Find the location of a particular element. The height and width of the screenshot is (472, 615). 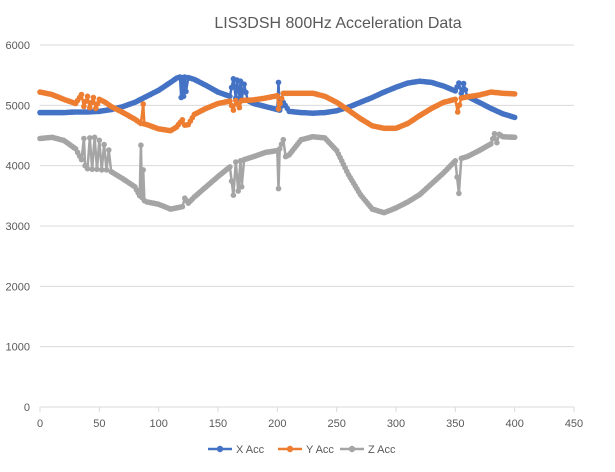

y-tick-label: 5000 is located at coordinates (18, 106).